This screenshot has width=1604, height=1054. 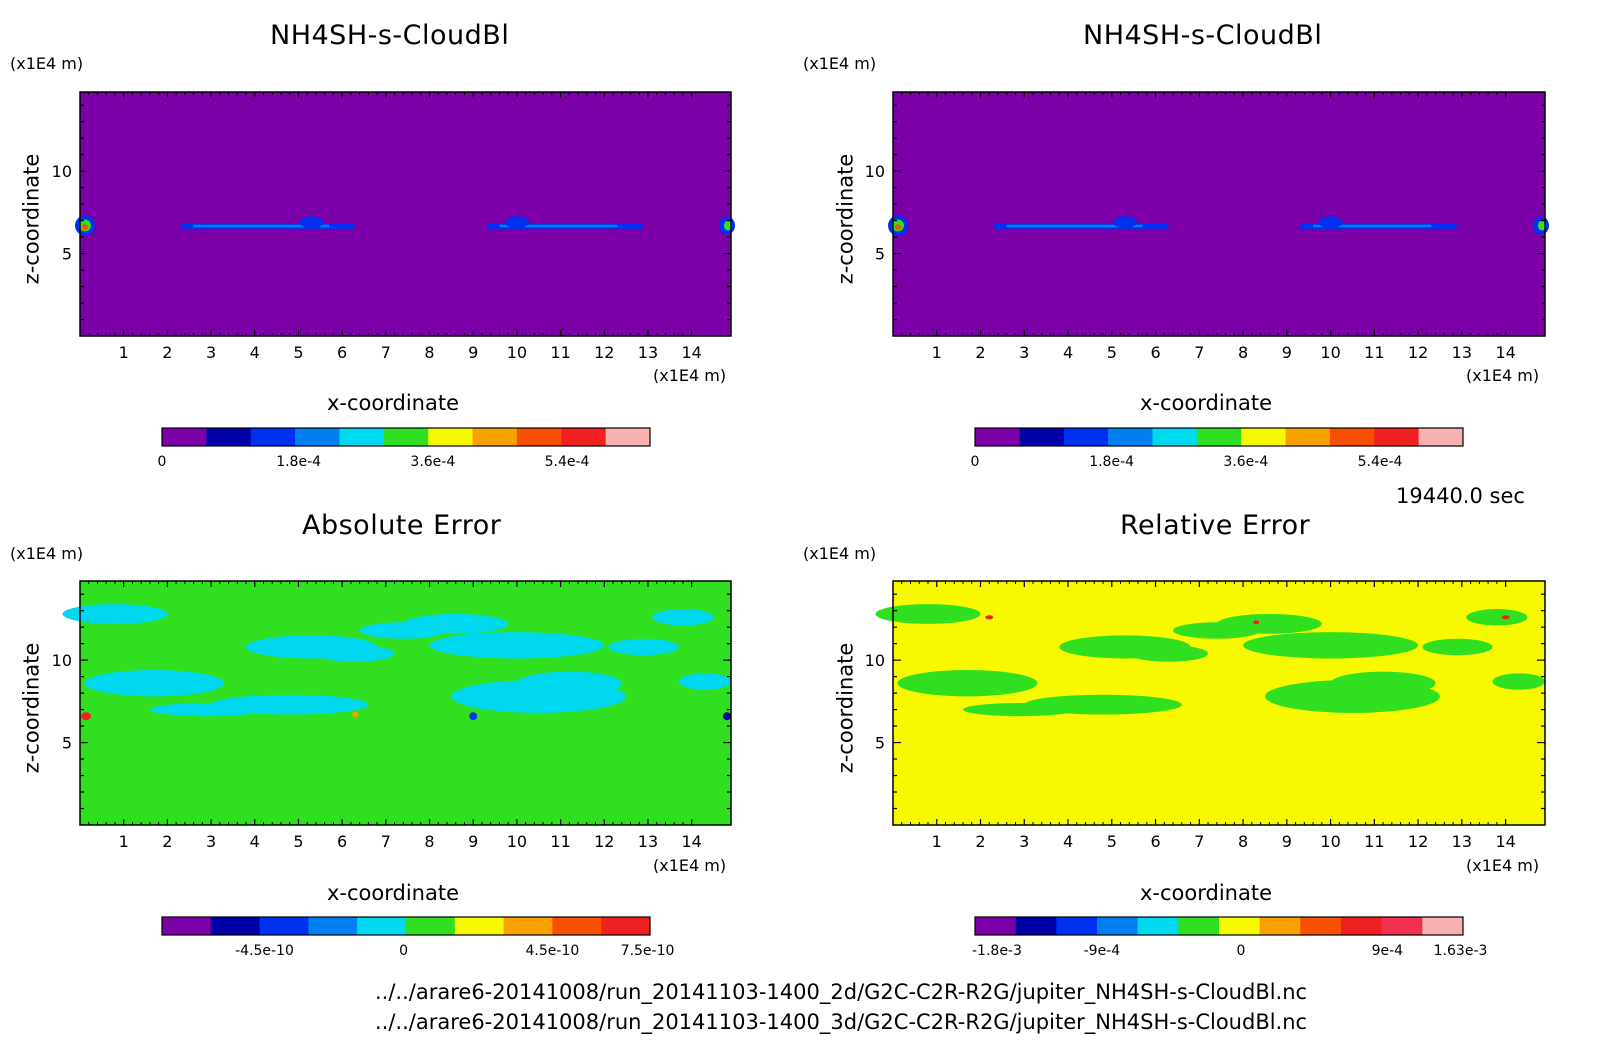 I want to click on x-tick-label: 12, so click(x=1418, y=841).